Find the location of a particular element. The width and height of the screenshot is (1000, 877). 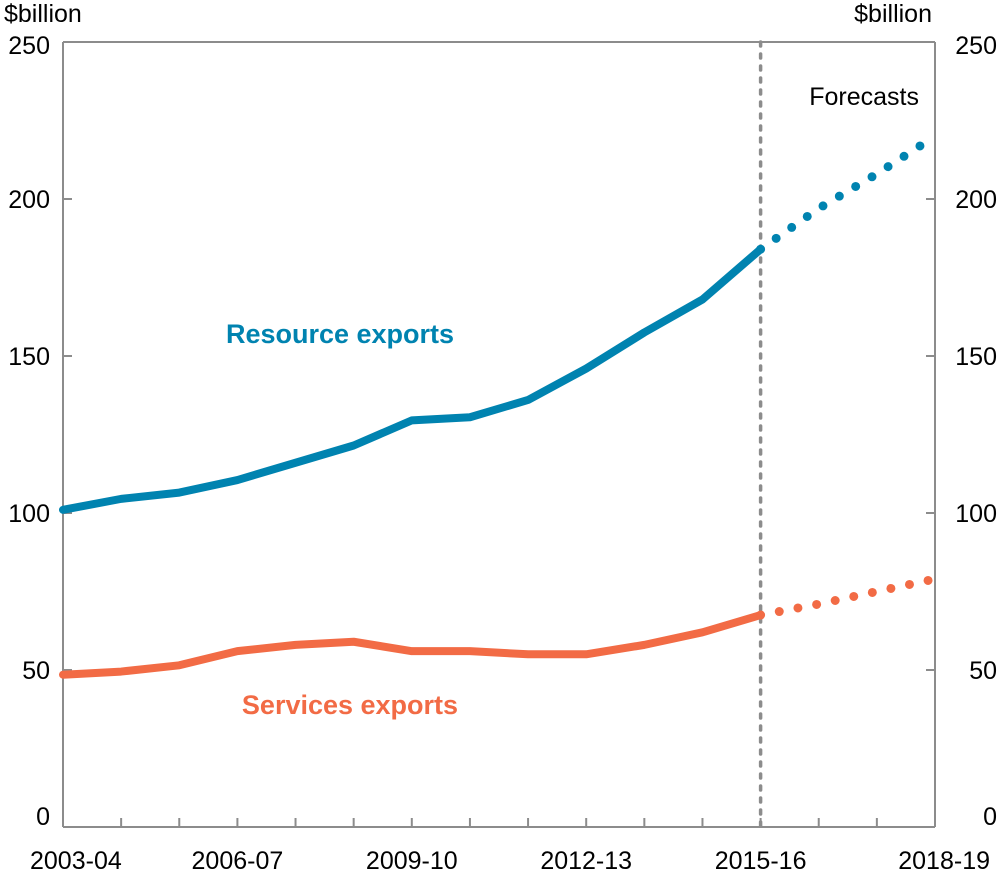

x-tick-label: 2003-04 is located at coordinates (76, 861).